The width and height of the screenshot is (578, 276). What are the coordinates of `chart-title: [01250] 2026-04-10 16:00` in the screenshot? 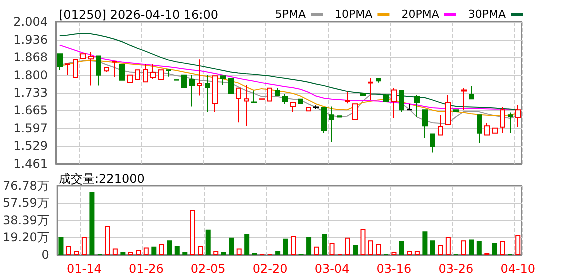 It's located at (138, 15).